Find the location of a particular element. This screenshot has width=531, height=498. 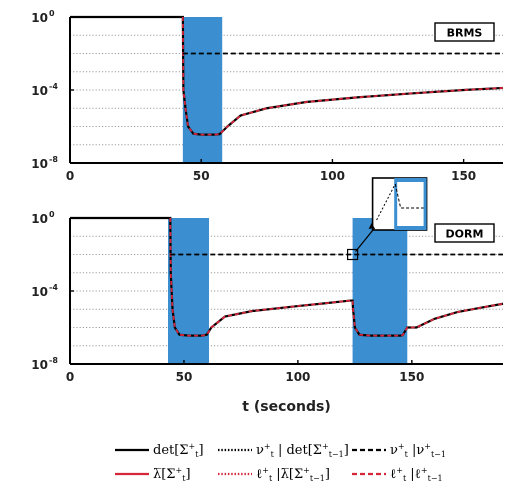

legend-item-lambda: λ̅[Σ+t] is located at coordinates (153, 474).